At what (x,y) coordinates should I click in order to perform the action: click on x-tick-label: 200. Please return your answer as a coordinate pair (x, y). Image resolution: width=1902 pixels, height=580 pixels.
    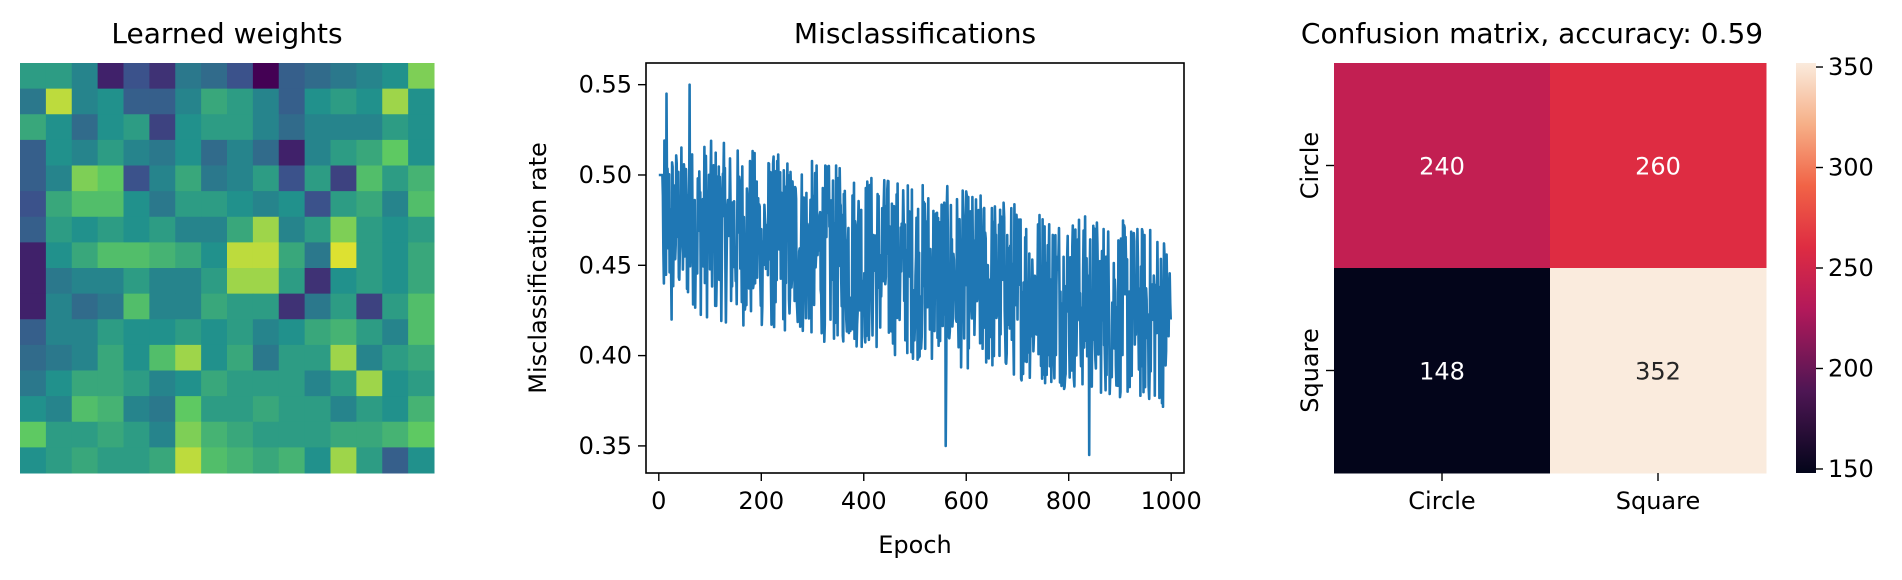
    Looking at the image, I should click on (761, 501).